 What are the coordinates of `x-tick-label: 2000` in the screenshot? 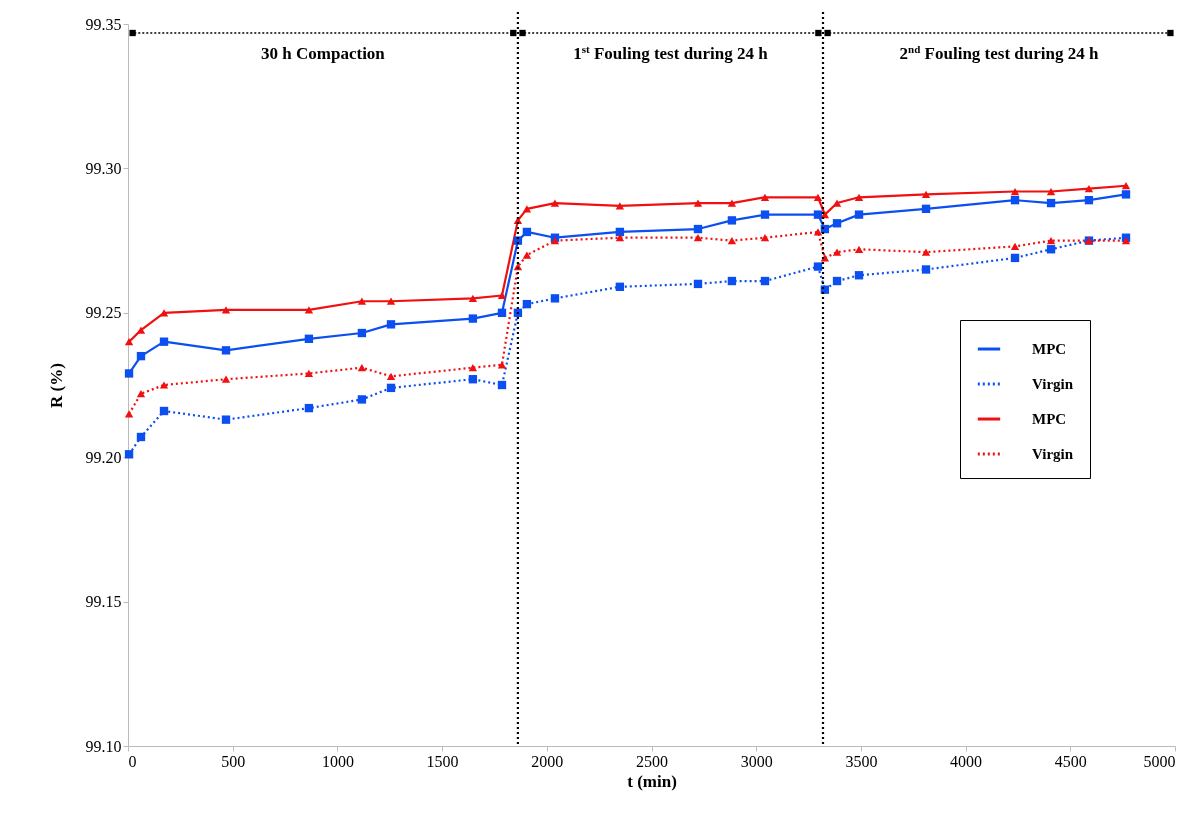 It's located at (547, 761).